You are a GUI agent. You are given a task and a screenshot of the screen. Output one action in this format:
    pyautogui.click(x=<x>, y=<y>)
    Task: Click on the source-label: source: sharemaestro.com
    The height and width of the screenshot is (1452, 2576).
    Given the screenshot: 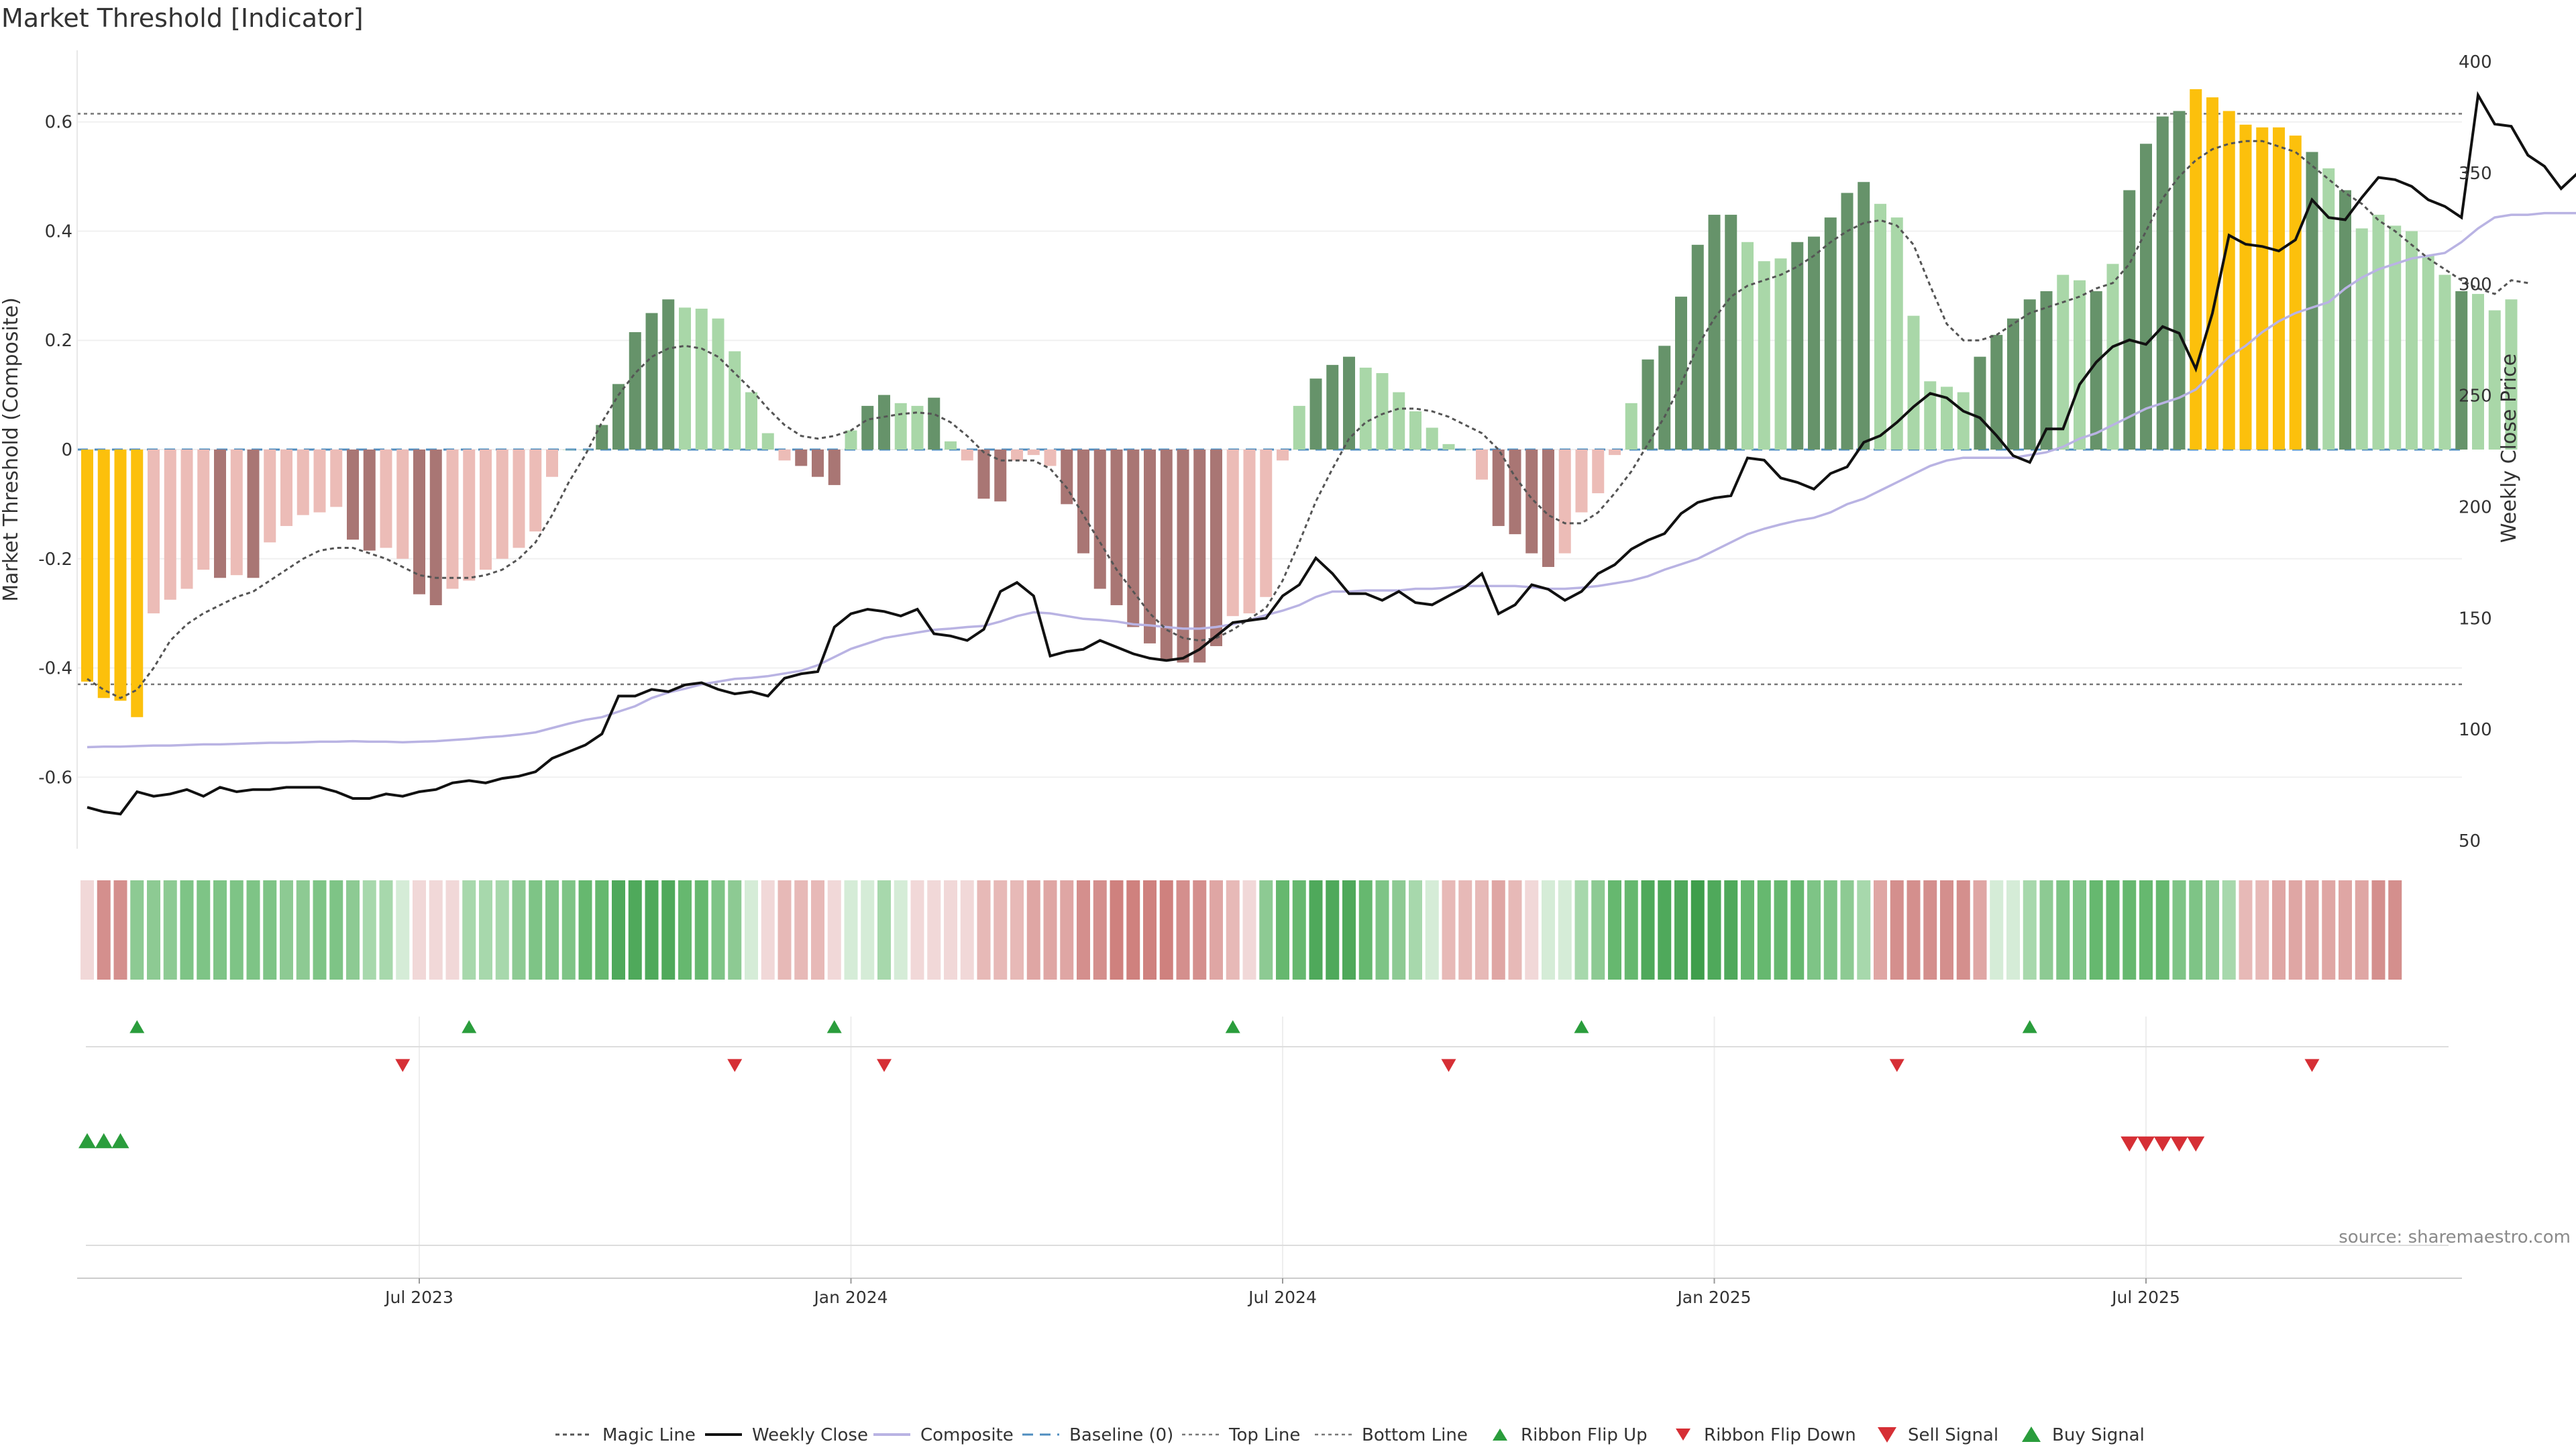 What is the action you would take?
    pyautogui.click(x=2455, y=1237)
    